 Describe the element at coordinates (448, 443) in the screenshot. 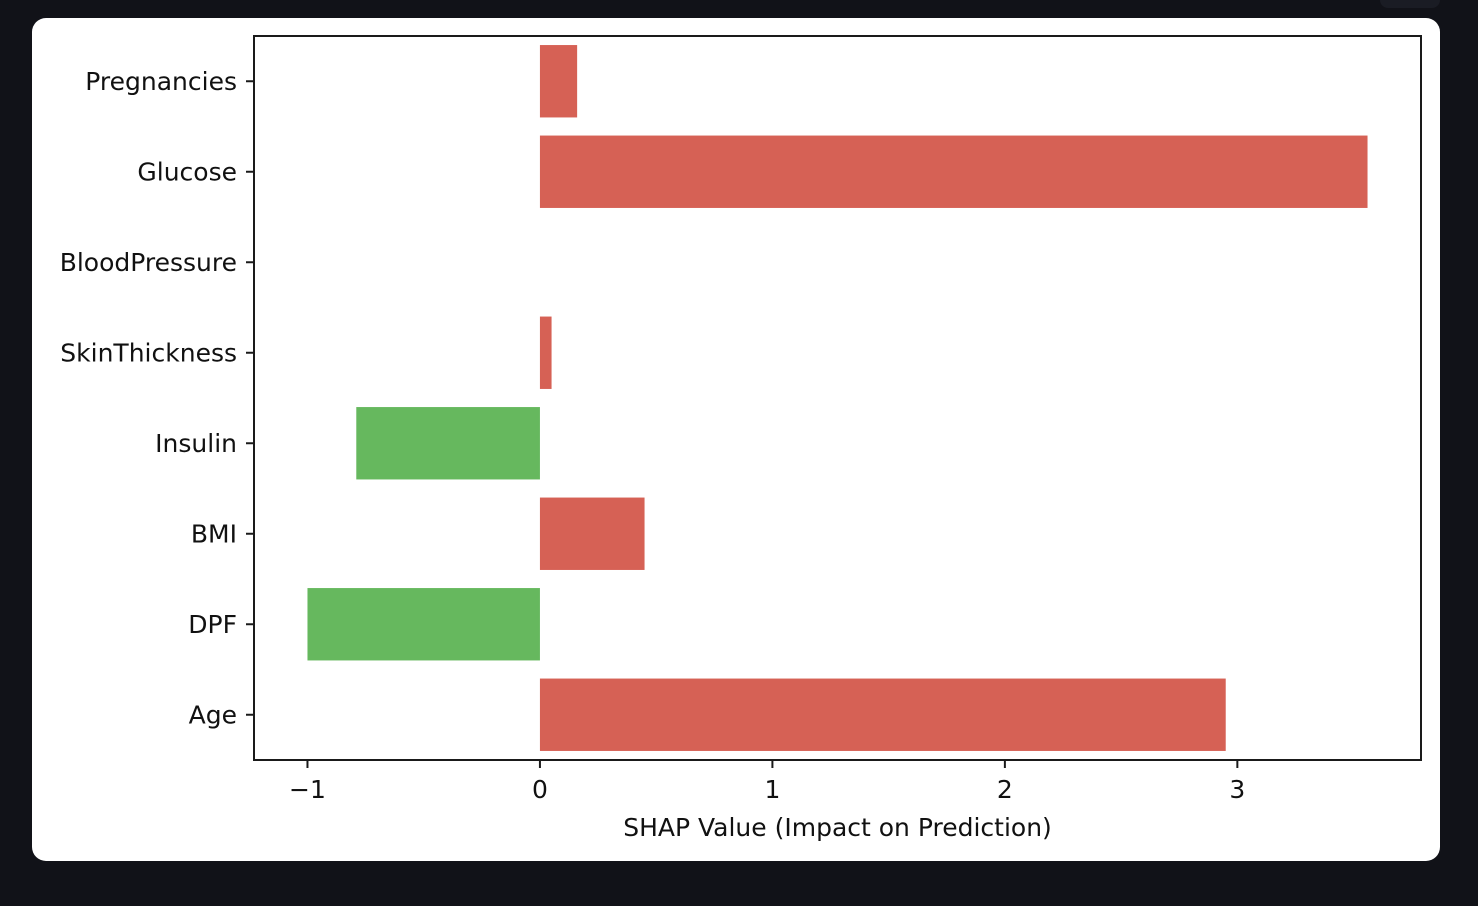

I see `bar-insulin` at that location.